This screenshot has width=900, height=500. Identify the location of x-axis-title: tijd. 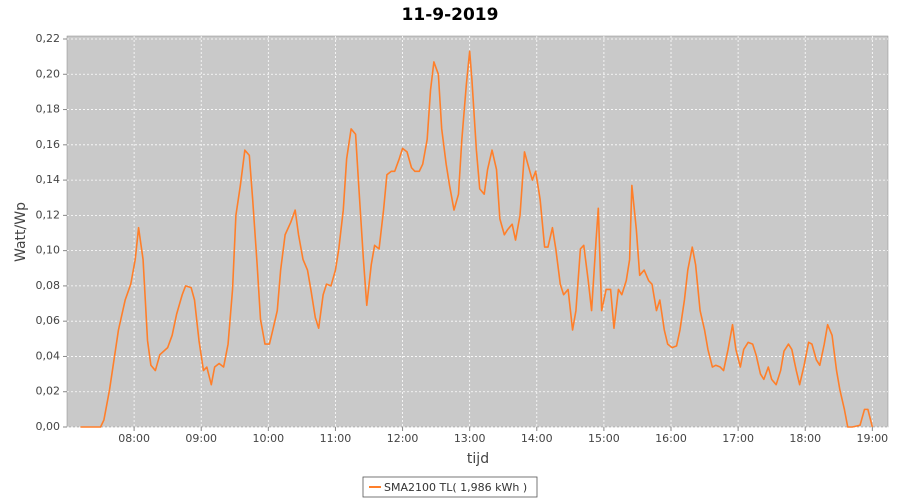
(478, 459).